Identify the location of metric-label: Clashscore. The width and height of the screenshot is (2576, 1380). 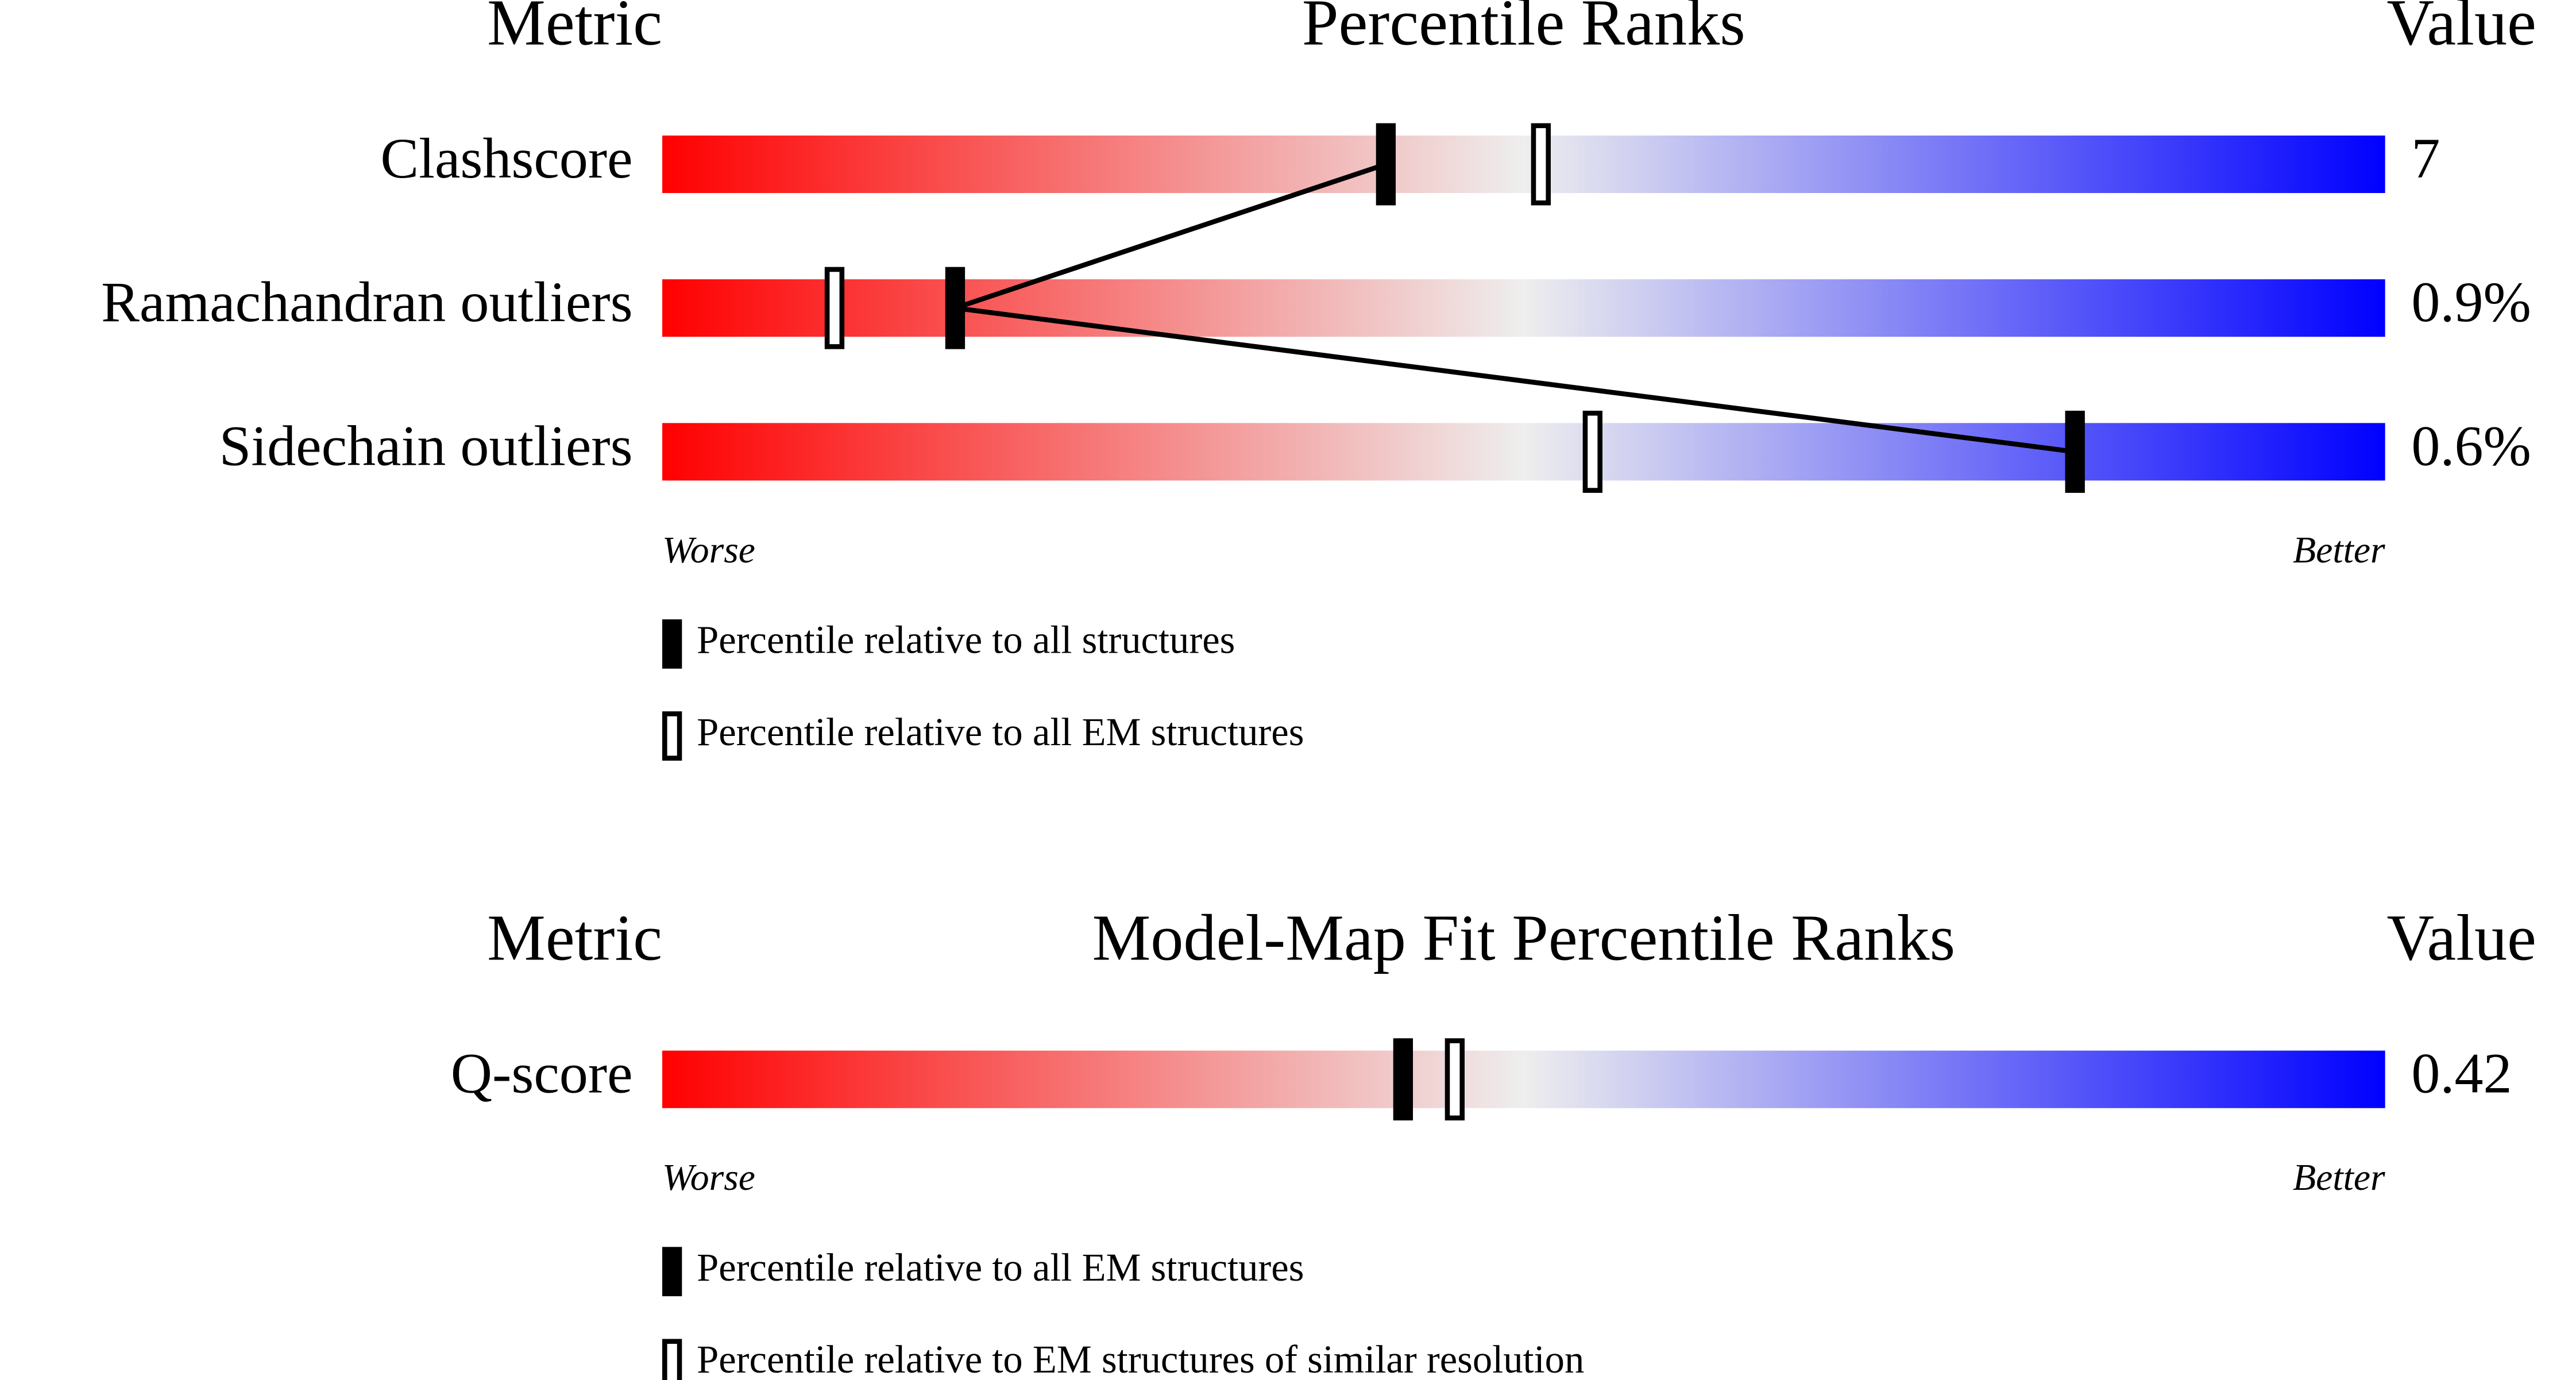
(506, 158).